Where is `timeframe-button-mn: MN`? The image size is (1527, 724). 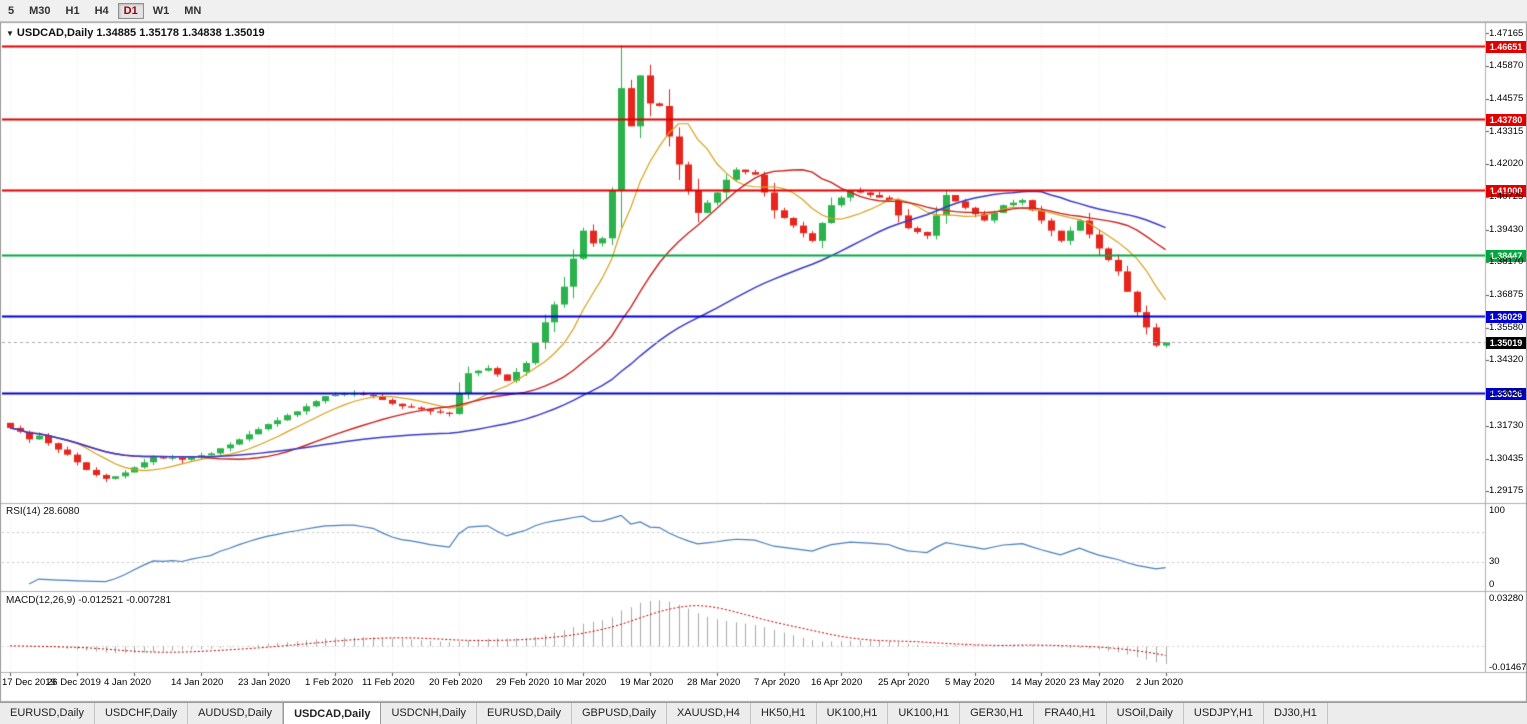
timeframe-button-mn: MN is located at coordinates (193, 10).